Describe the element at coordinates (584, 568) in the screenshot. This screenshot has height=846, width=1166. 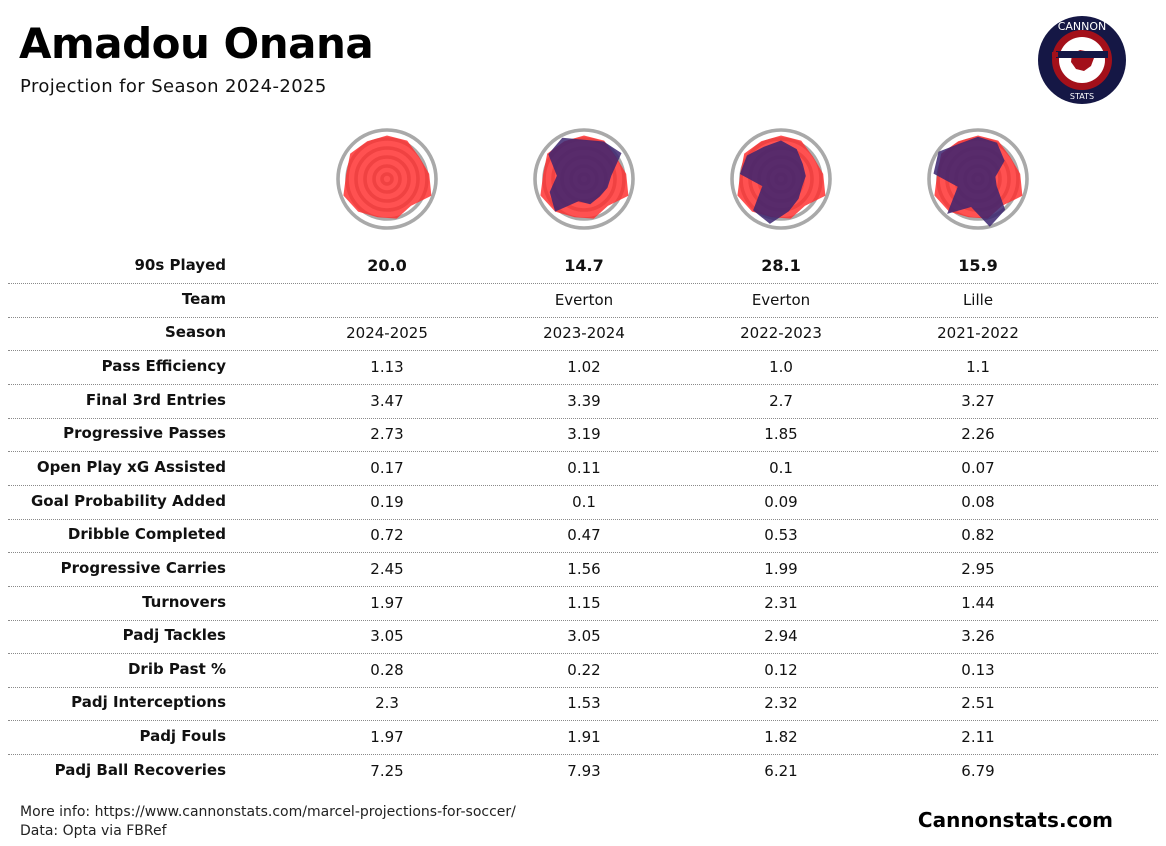
I see `table-cell: 1.56` at that location.